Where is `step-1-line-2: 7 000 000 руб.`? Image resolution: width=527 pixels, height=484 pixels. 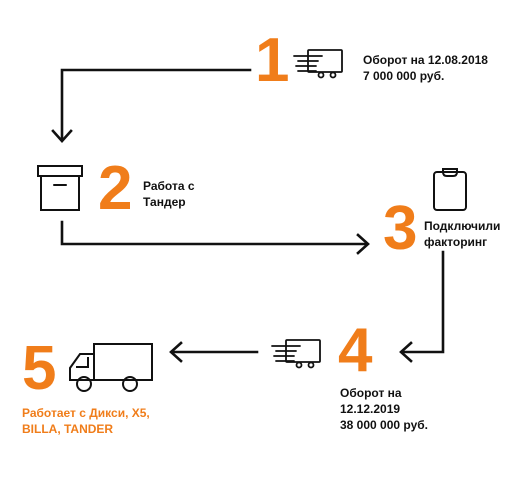 step-1-line-2: 7 000 000 руб. is located at coordinates (404, 76).